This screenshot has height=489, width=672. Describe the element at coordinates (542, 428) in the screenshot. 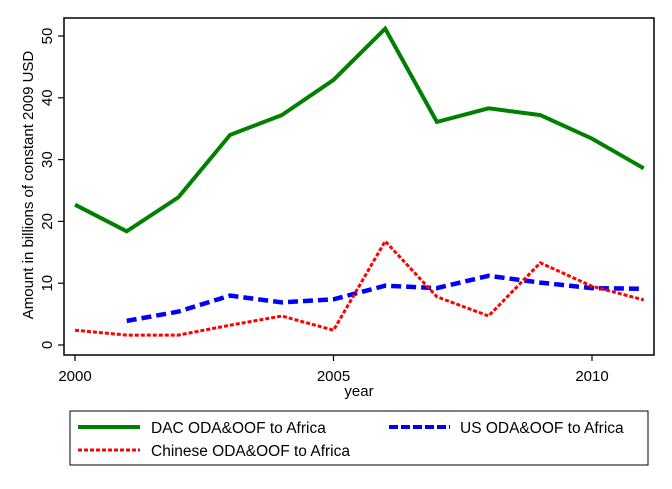

I see `legend-label-us: US ODA&OOF to Africa` at that location.